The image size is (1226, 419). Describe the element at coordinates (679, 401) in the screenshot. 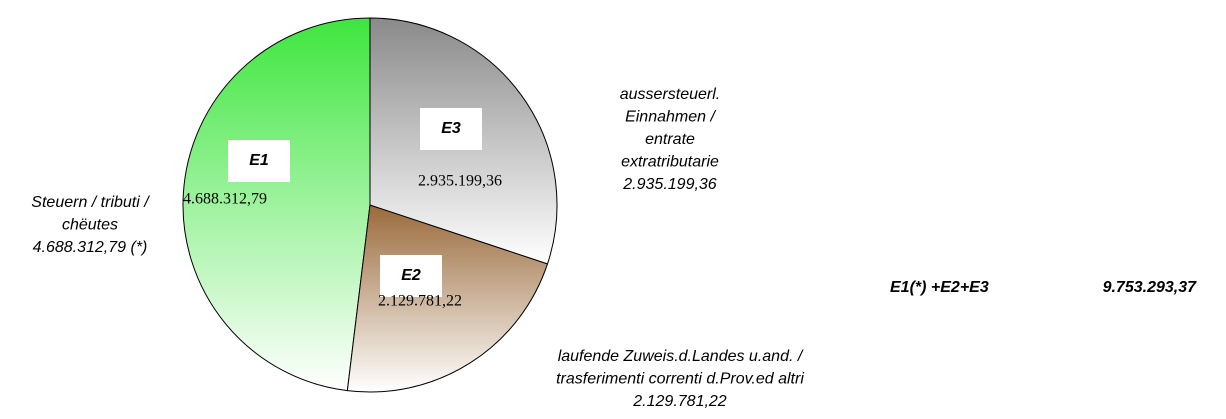

I see `outer-label: 2.129.781,22` at that location.